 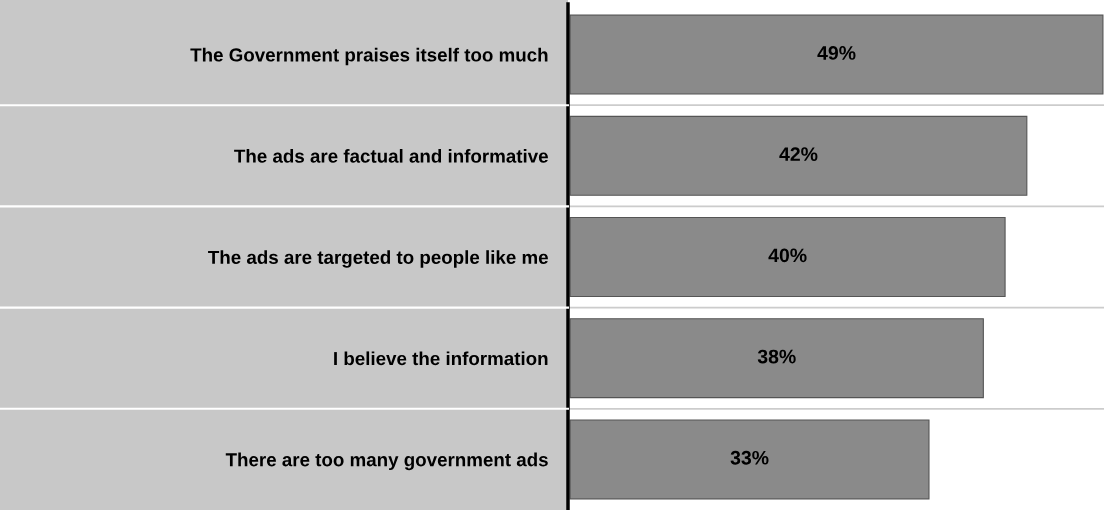 I want to click on y-tick-label: The ads are targeted to people like me, so click(x=378, y=259).